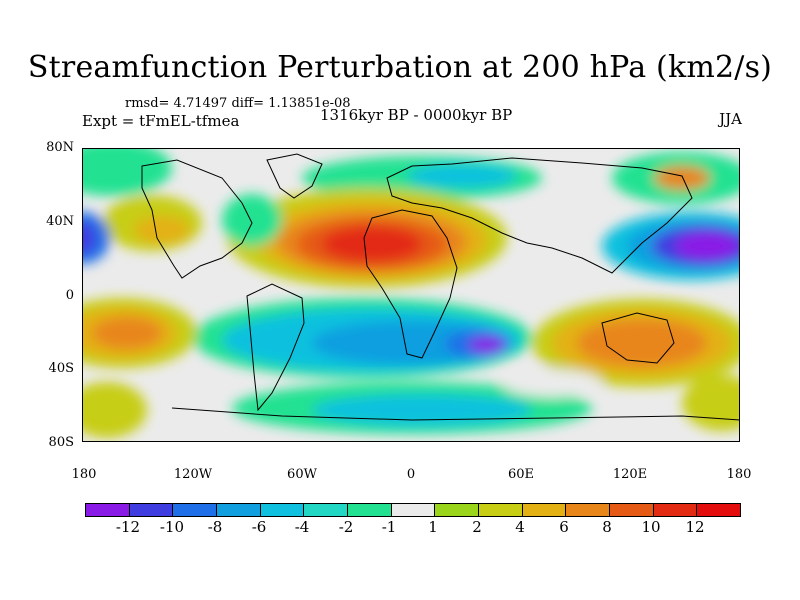 This screenshot has height=600, width=800. I want to click on colorbar-label: -8, so click(215, 527).